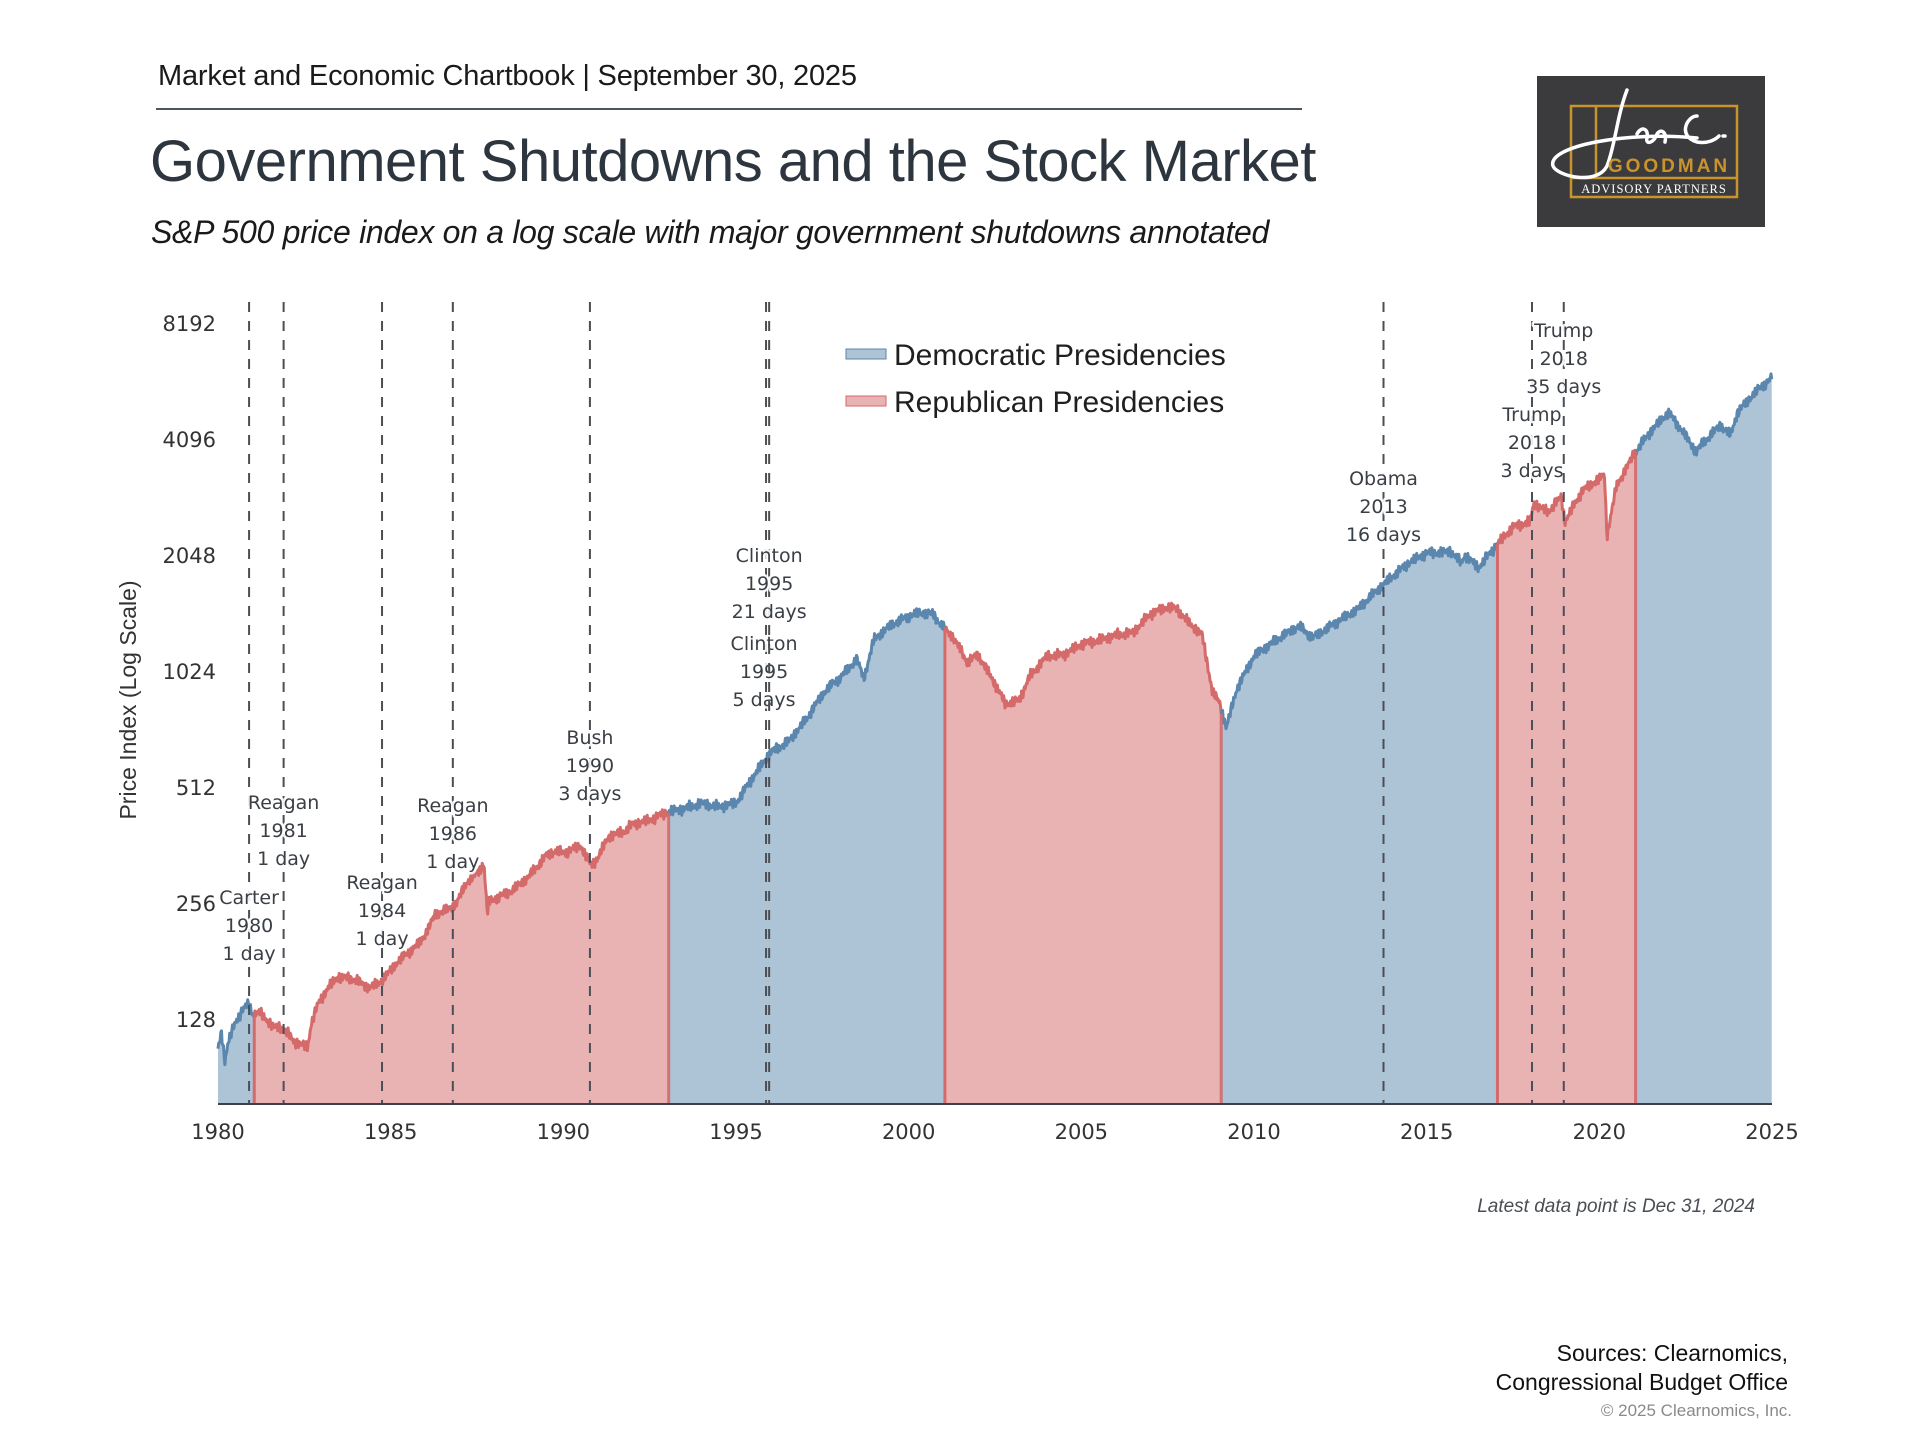 The width and height of the screenshot is (1920, 1440). What do you see at coordinates (1383, 535) in the screenshot?
I see `shutdown-label-halo: 16 days` at bounding box center [1383, 535].